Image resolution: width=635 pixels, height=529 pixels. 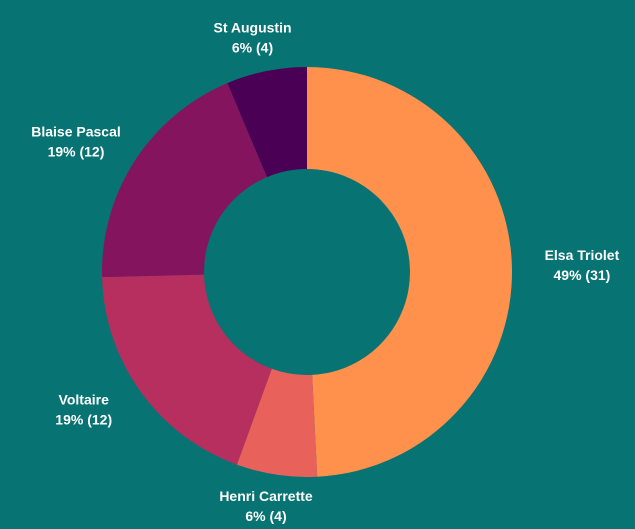 What do you see at coordinates (582, 255) in the screenshot?
I see `slice-label: Elsa Triolet` at bounding box center [582, 255].